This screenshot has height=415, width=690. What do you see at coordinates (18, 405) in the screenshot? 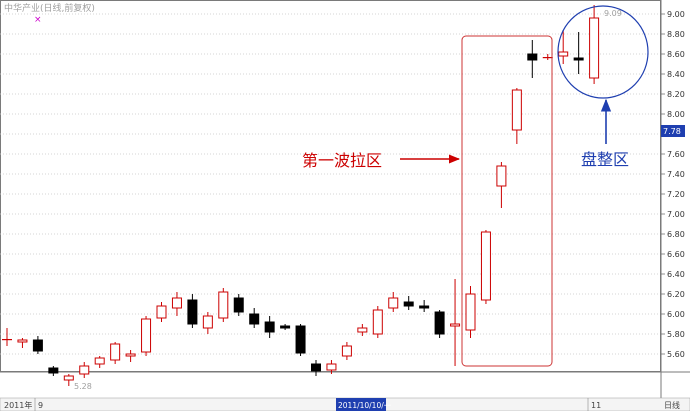
I see `xaxis-year: 2011年` at bounding box center [18, 405].